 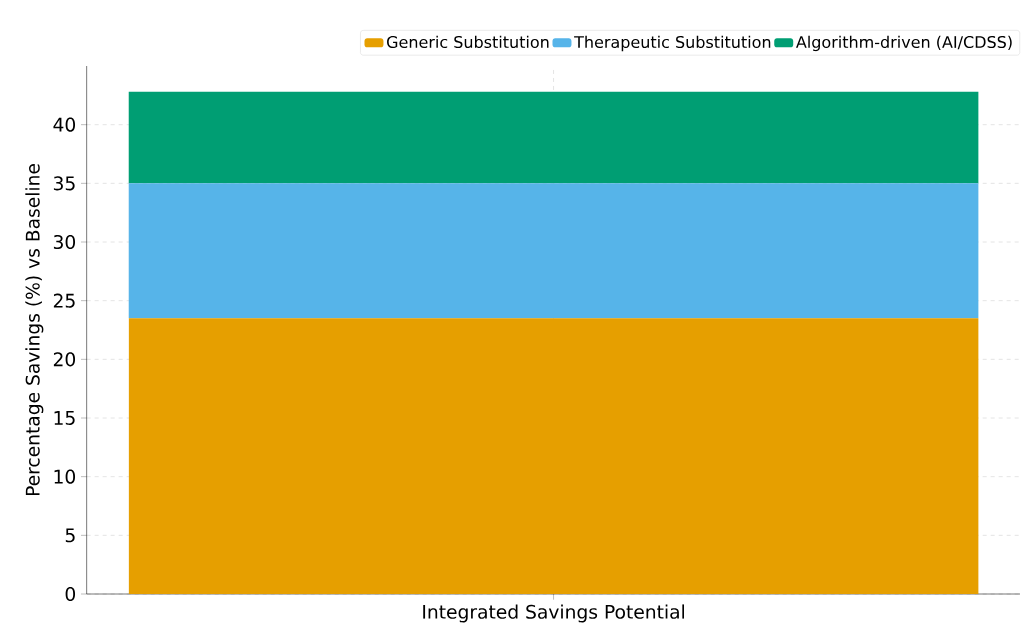 What do you see at coordinates (64, 242) in the screenshot?
I see `y-tick-label: 30` at bounding box center [64, 242].